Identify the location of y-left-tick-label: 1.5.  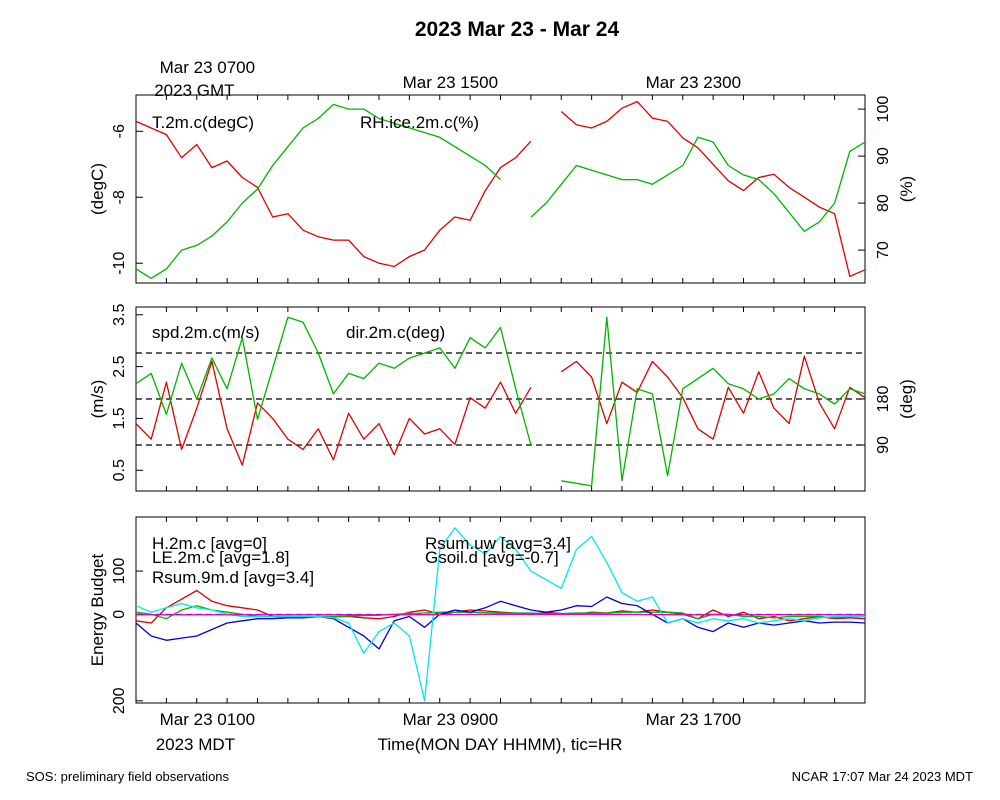
(119, 418).